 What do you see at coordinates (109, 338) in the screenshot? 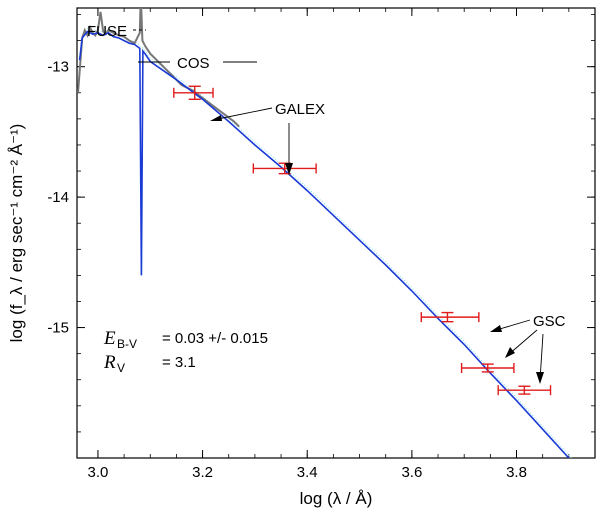
I see `ebv-symbol: E` at bounding box center [109, 338].